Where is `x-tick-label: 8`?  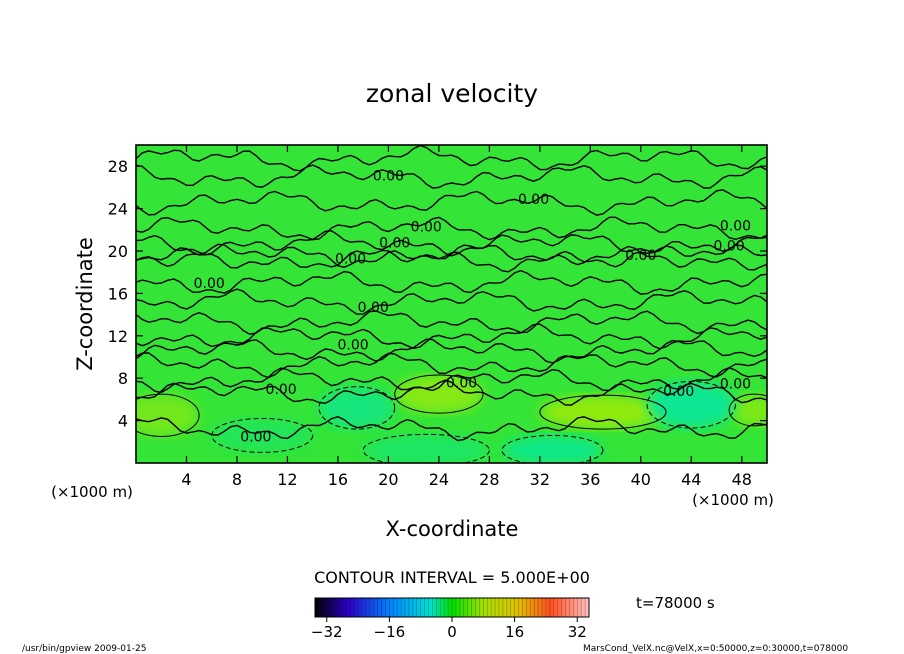
x-tick-label: 8 is located at coordinates (237, 479).